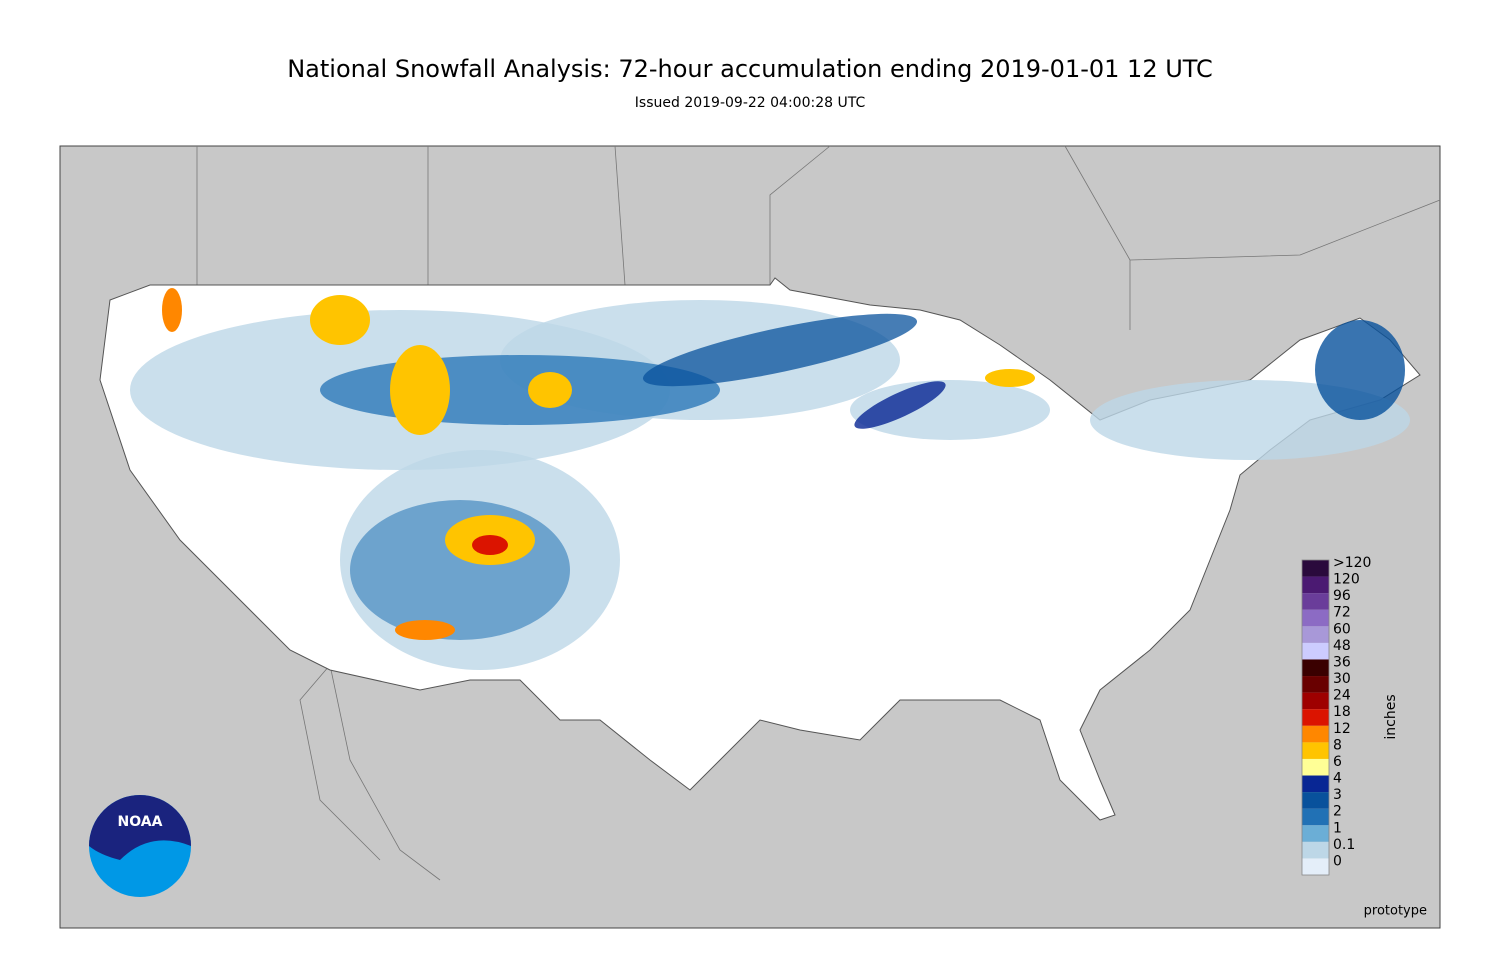  I want to click on legend-label: 96, so click(1342, 596).